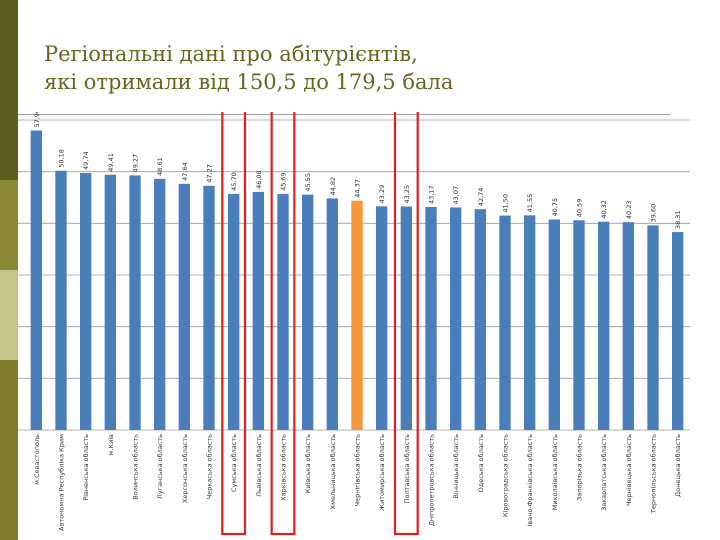 Image resolution: width=720 pixels, height=540 pixels. I want to click on bar-value-label: 39,60, so click(654, 213).